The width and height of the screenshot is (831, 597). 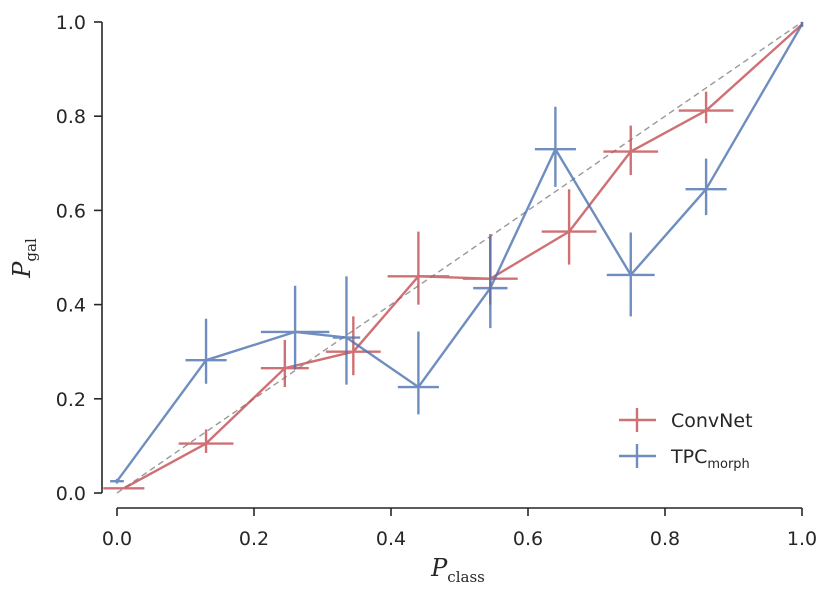 What do you see at coordinates (665, 539) in the screenshot?
I see `x-tick-label: 0.8` at bounding box center [665, 539].